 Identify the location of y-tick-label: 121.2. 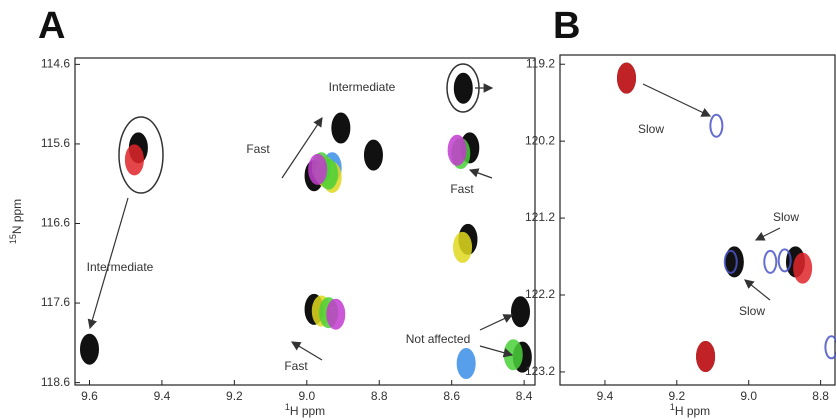
(540, 217).